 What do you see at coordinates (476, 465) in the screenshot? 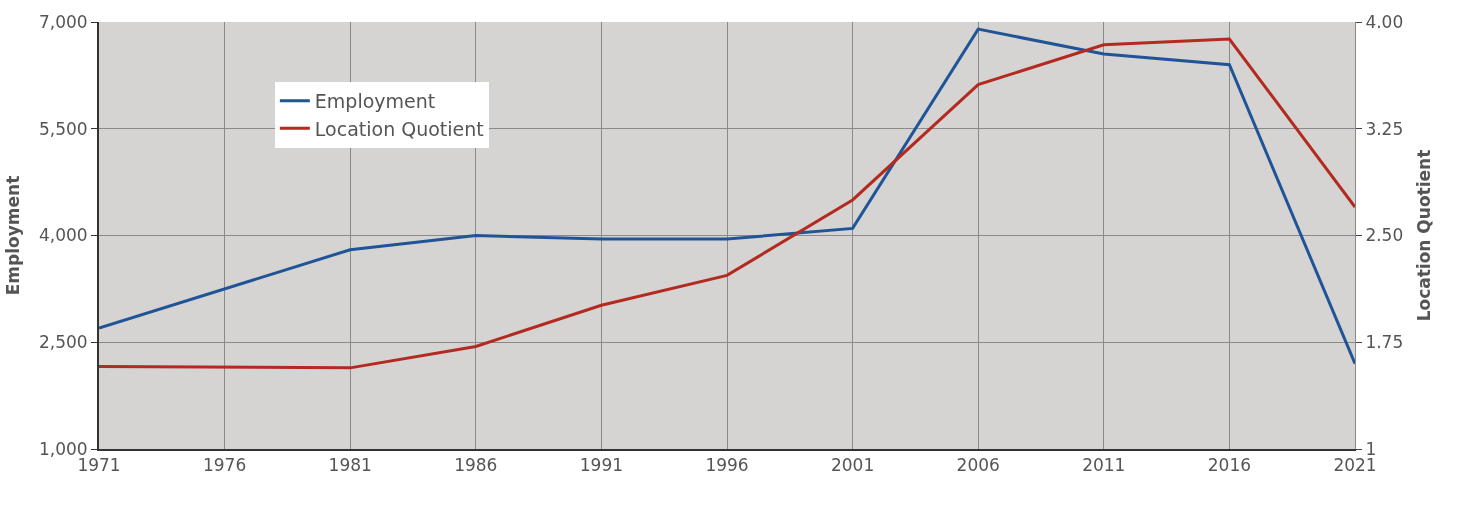
I see `x-tick-label: 1986` at bounding box center [476, 465].